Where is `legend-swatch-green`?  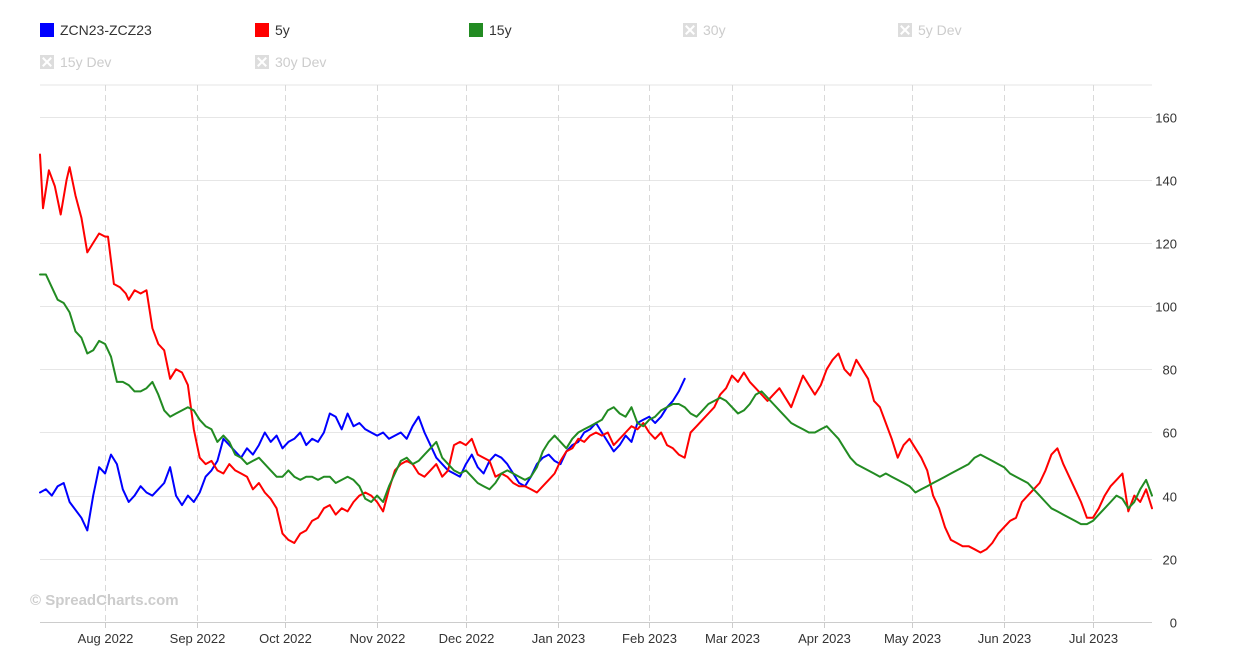 legend-swatch-green is located at coordinates (476, 30).